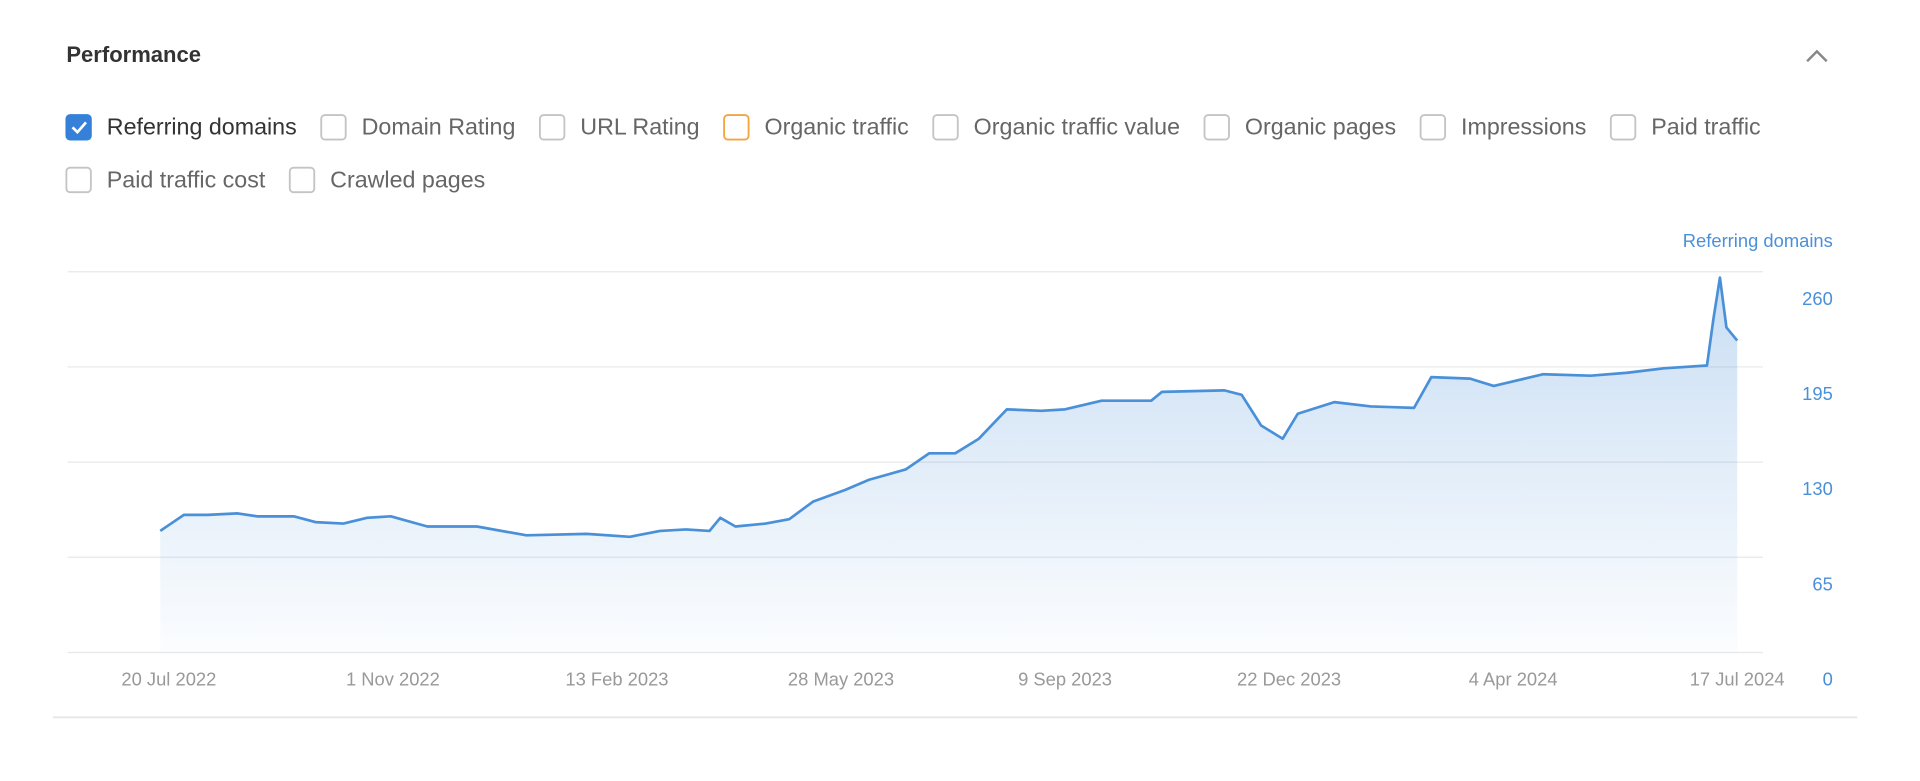 The image size is (1920, 781). I want to click on metric-label: Organic traffic, so click(837, 127).